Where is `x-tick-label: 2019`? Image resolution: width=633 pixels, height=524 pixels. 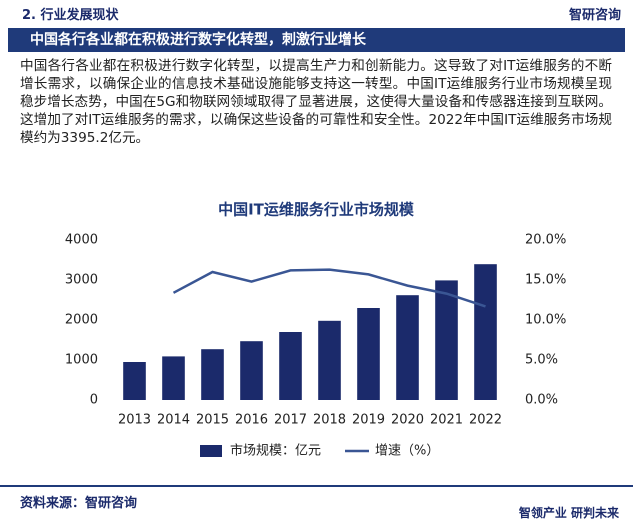 x-tick-label: 2019 is located at coordinates (368, 420).